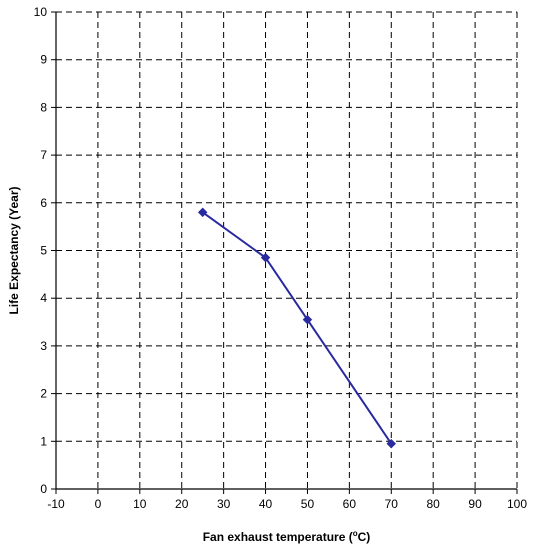 The image size is (533, 550). What do you see at coordinates (43, 60) in the screenshot?
I see `y-tick-label: 9` at bounding box center [43, 60].